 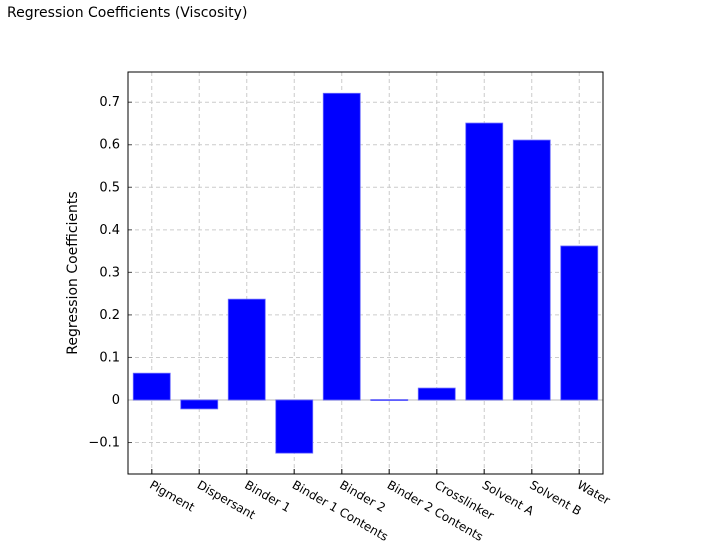 I want to click on x-tick-label: Solvent B, so click(x=555, y=498).